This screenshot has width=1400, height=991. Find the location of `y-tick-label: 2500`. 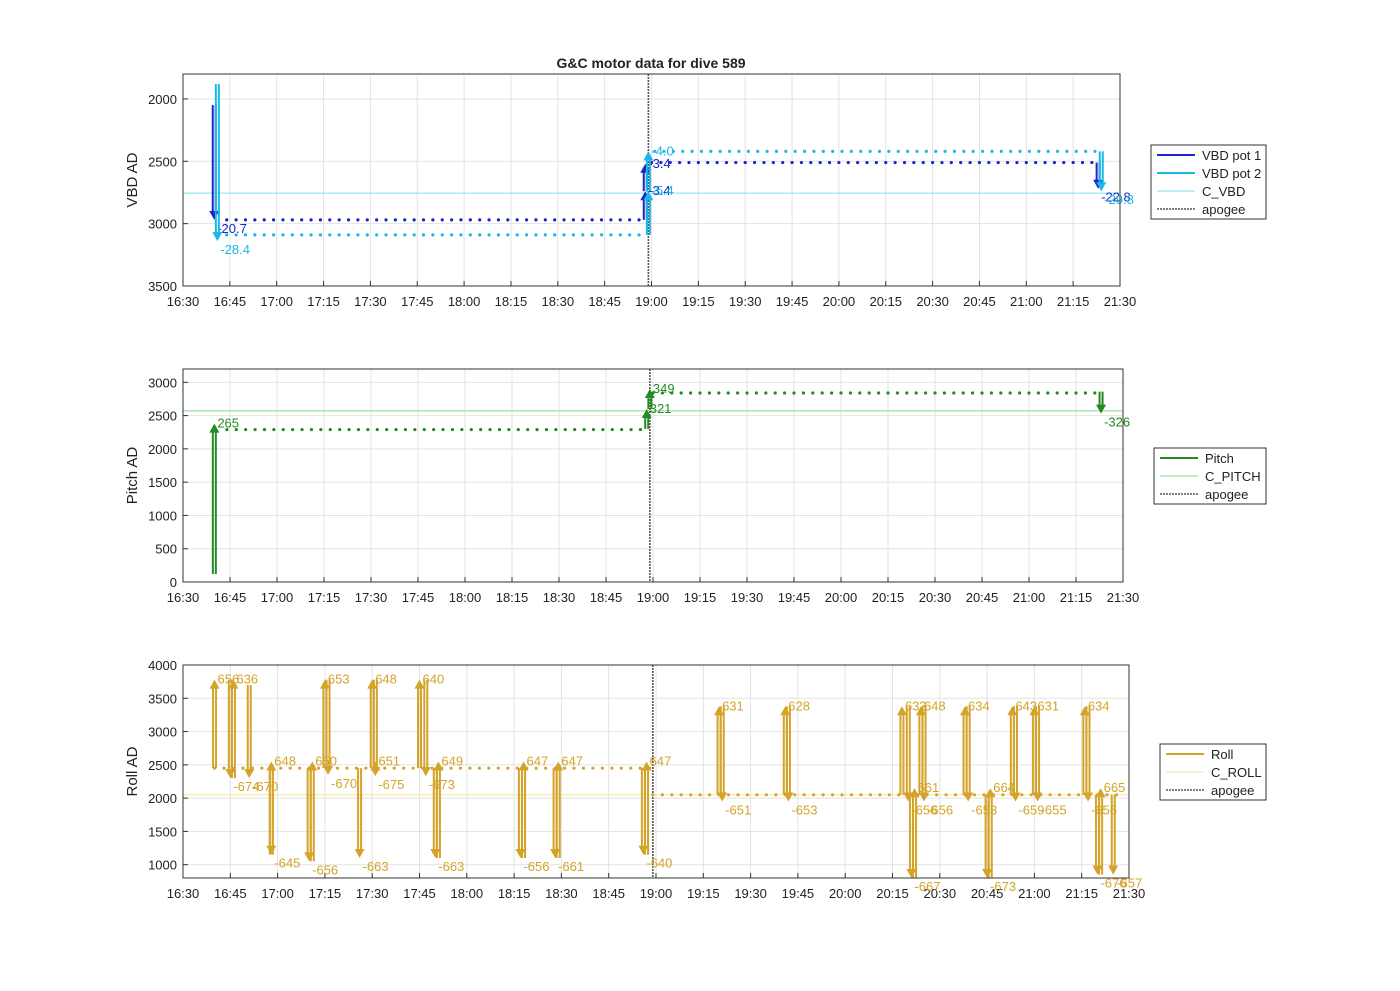

y-tick-label: 2500 is located at coordinates (162, 416).